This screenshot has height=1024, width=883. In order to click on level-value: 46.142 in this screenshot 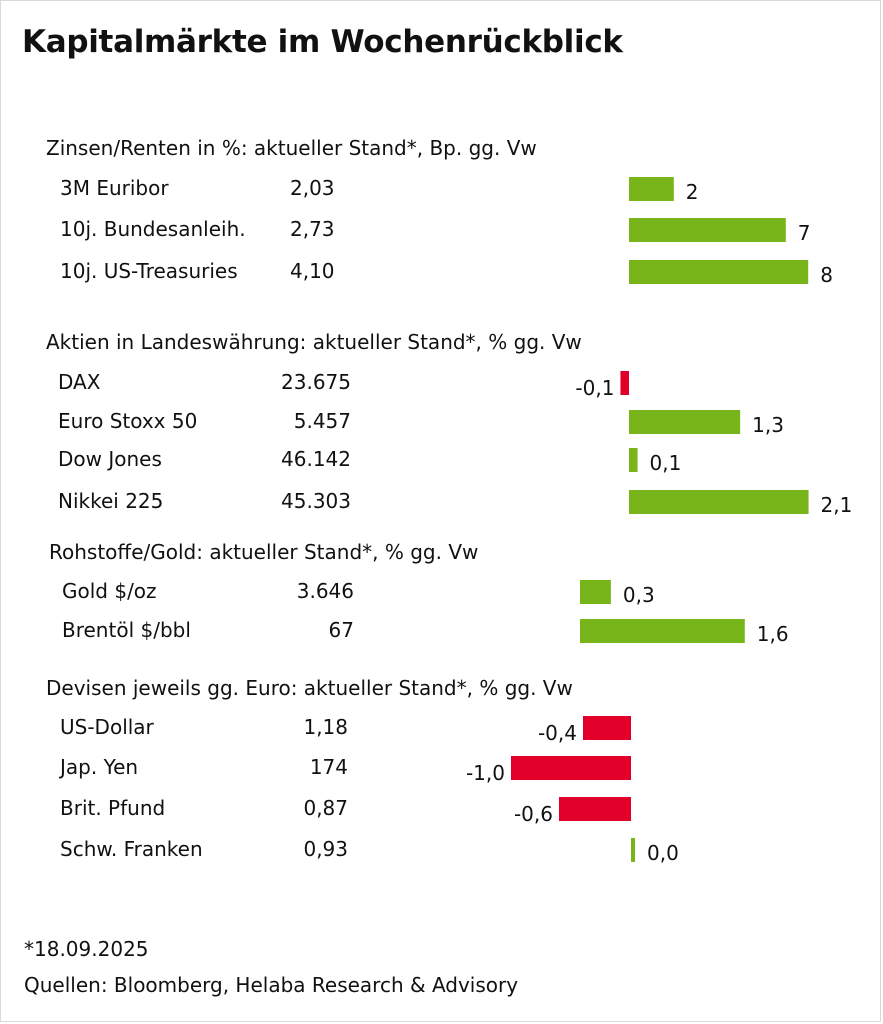, I will do `click(316, 459)`.